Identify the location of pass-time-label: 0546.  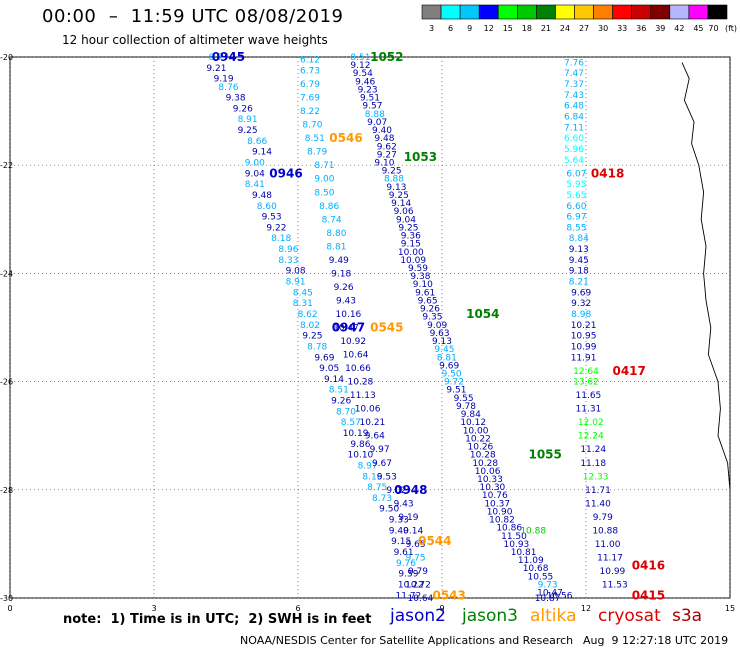
(345, 138).